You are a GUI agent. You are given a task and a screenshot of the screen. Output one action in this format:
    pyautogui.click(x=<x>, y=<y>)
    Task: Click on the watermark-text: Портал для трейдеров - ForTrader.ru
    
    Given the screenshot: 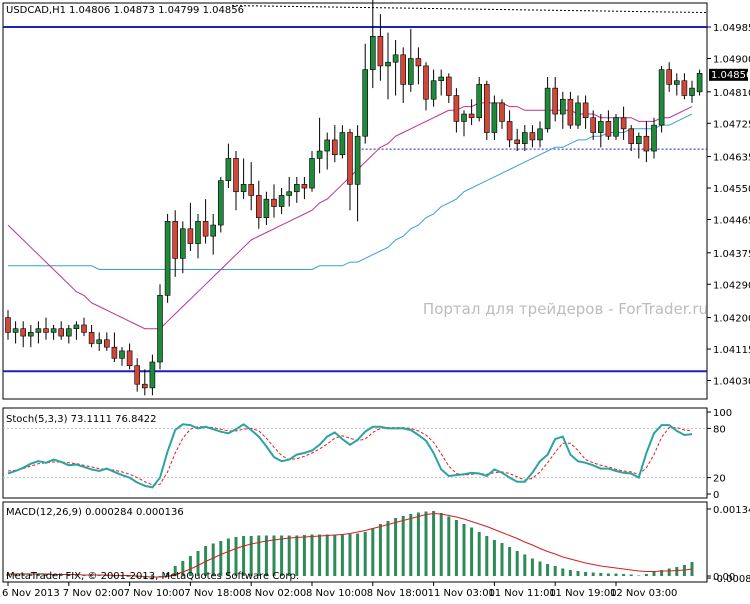 What is the action you would take?
    pyautogui.click(x=565, y=309)
    